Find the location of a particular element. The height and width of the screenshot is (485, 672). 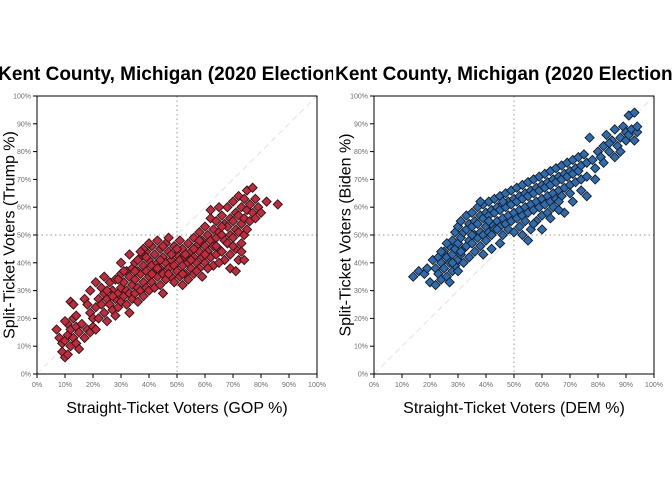

chart-title: Kent County, Michigan (2020 Election) is located at coordinates (503, 74).